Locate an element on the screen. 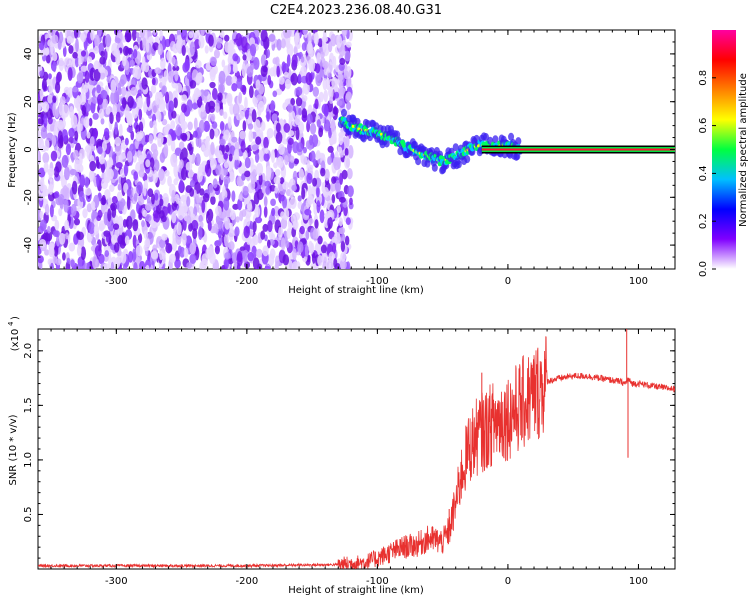  x-tick-label: 0 is located at coordinates (508, 281).